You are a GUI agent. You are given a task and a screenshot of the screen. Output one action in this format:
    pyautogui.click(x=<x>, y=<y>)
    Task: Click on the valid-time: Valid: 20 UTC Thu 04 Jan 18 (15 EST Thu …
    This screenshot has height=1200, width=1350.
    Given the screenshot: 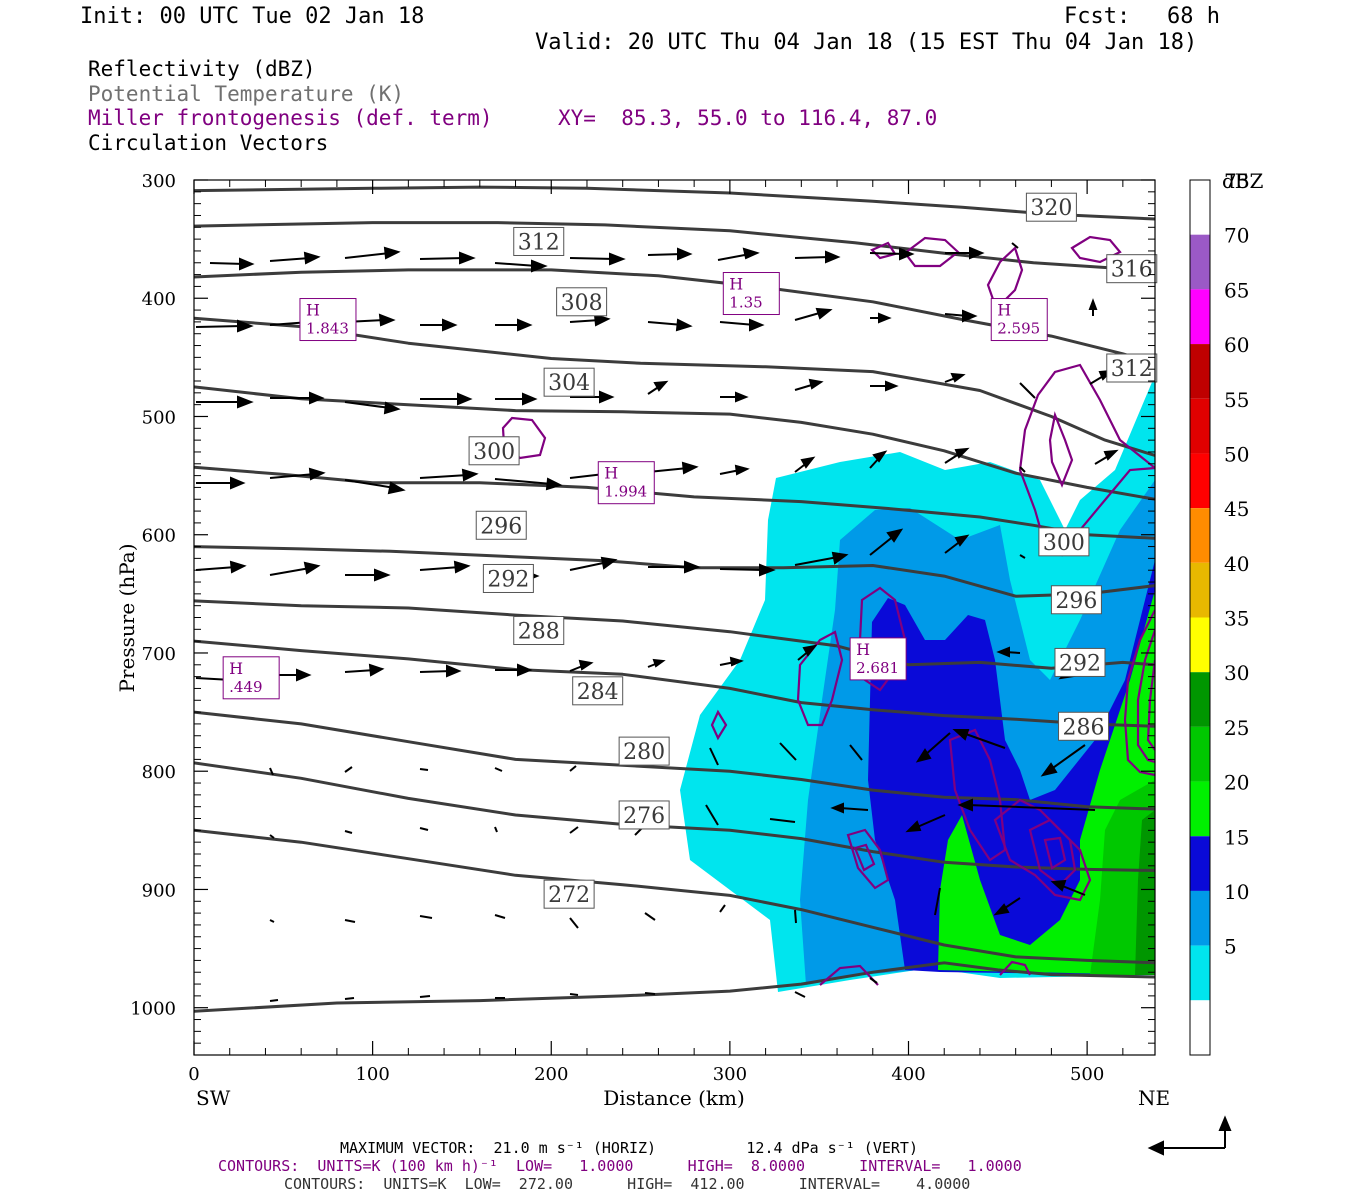 What is the action you would take?
    pyautogui.click(x=866, y=42)
    